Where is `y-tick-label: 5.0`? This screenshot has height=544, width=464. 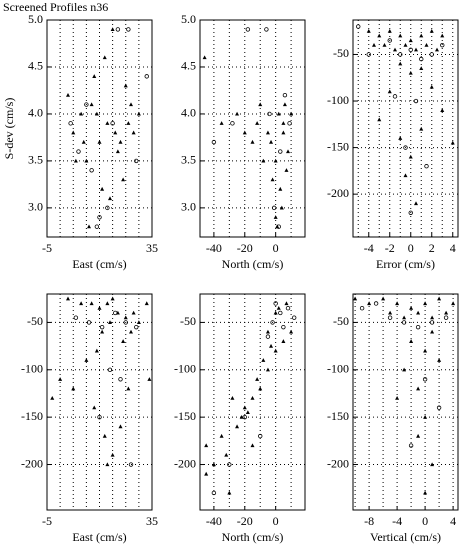
y-tick-label: 5.0 is located at coordinates (188, 19).